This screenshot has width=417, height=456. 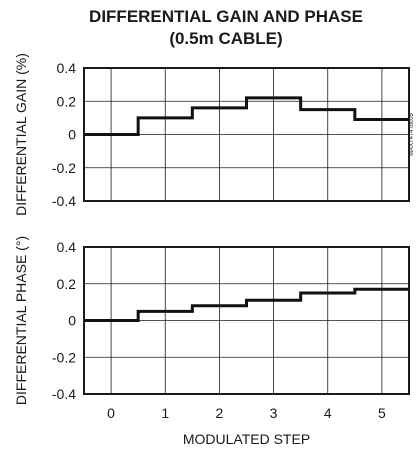 What do you see at coordinates (246, 304) in the screenshot?
I see `phase-series-line` at bounding box center [246, 304].